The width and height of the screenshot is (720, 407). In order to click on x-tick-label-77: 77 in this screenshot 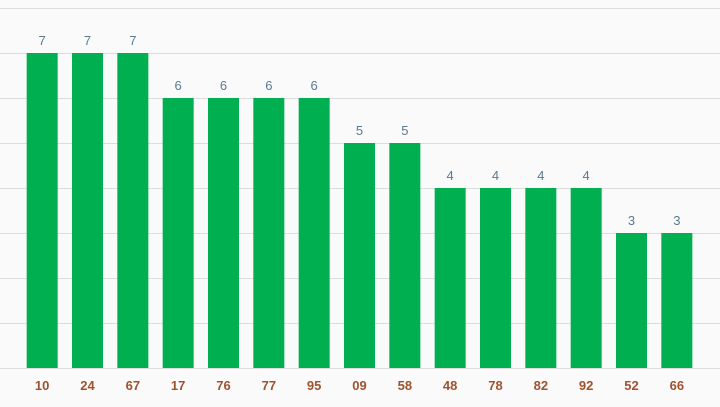, I will do `click(269, 385)`.